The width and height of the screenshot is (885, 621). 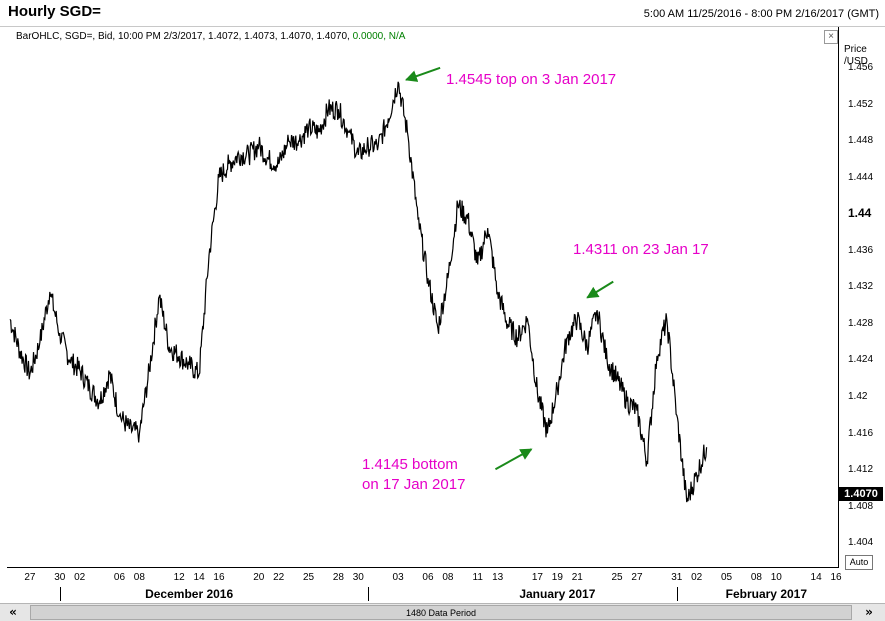 What do you see at coordinates (414, 484) in the screenshot?
I see `annotation-bottom-text2: on 17 Jan 2017` at bounding box center [414, 484].